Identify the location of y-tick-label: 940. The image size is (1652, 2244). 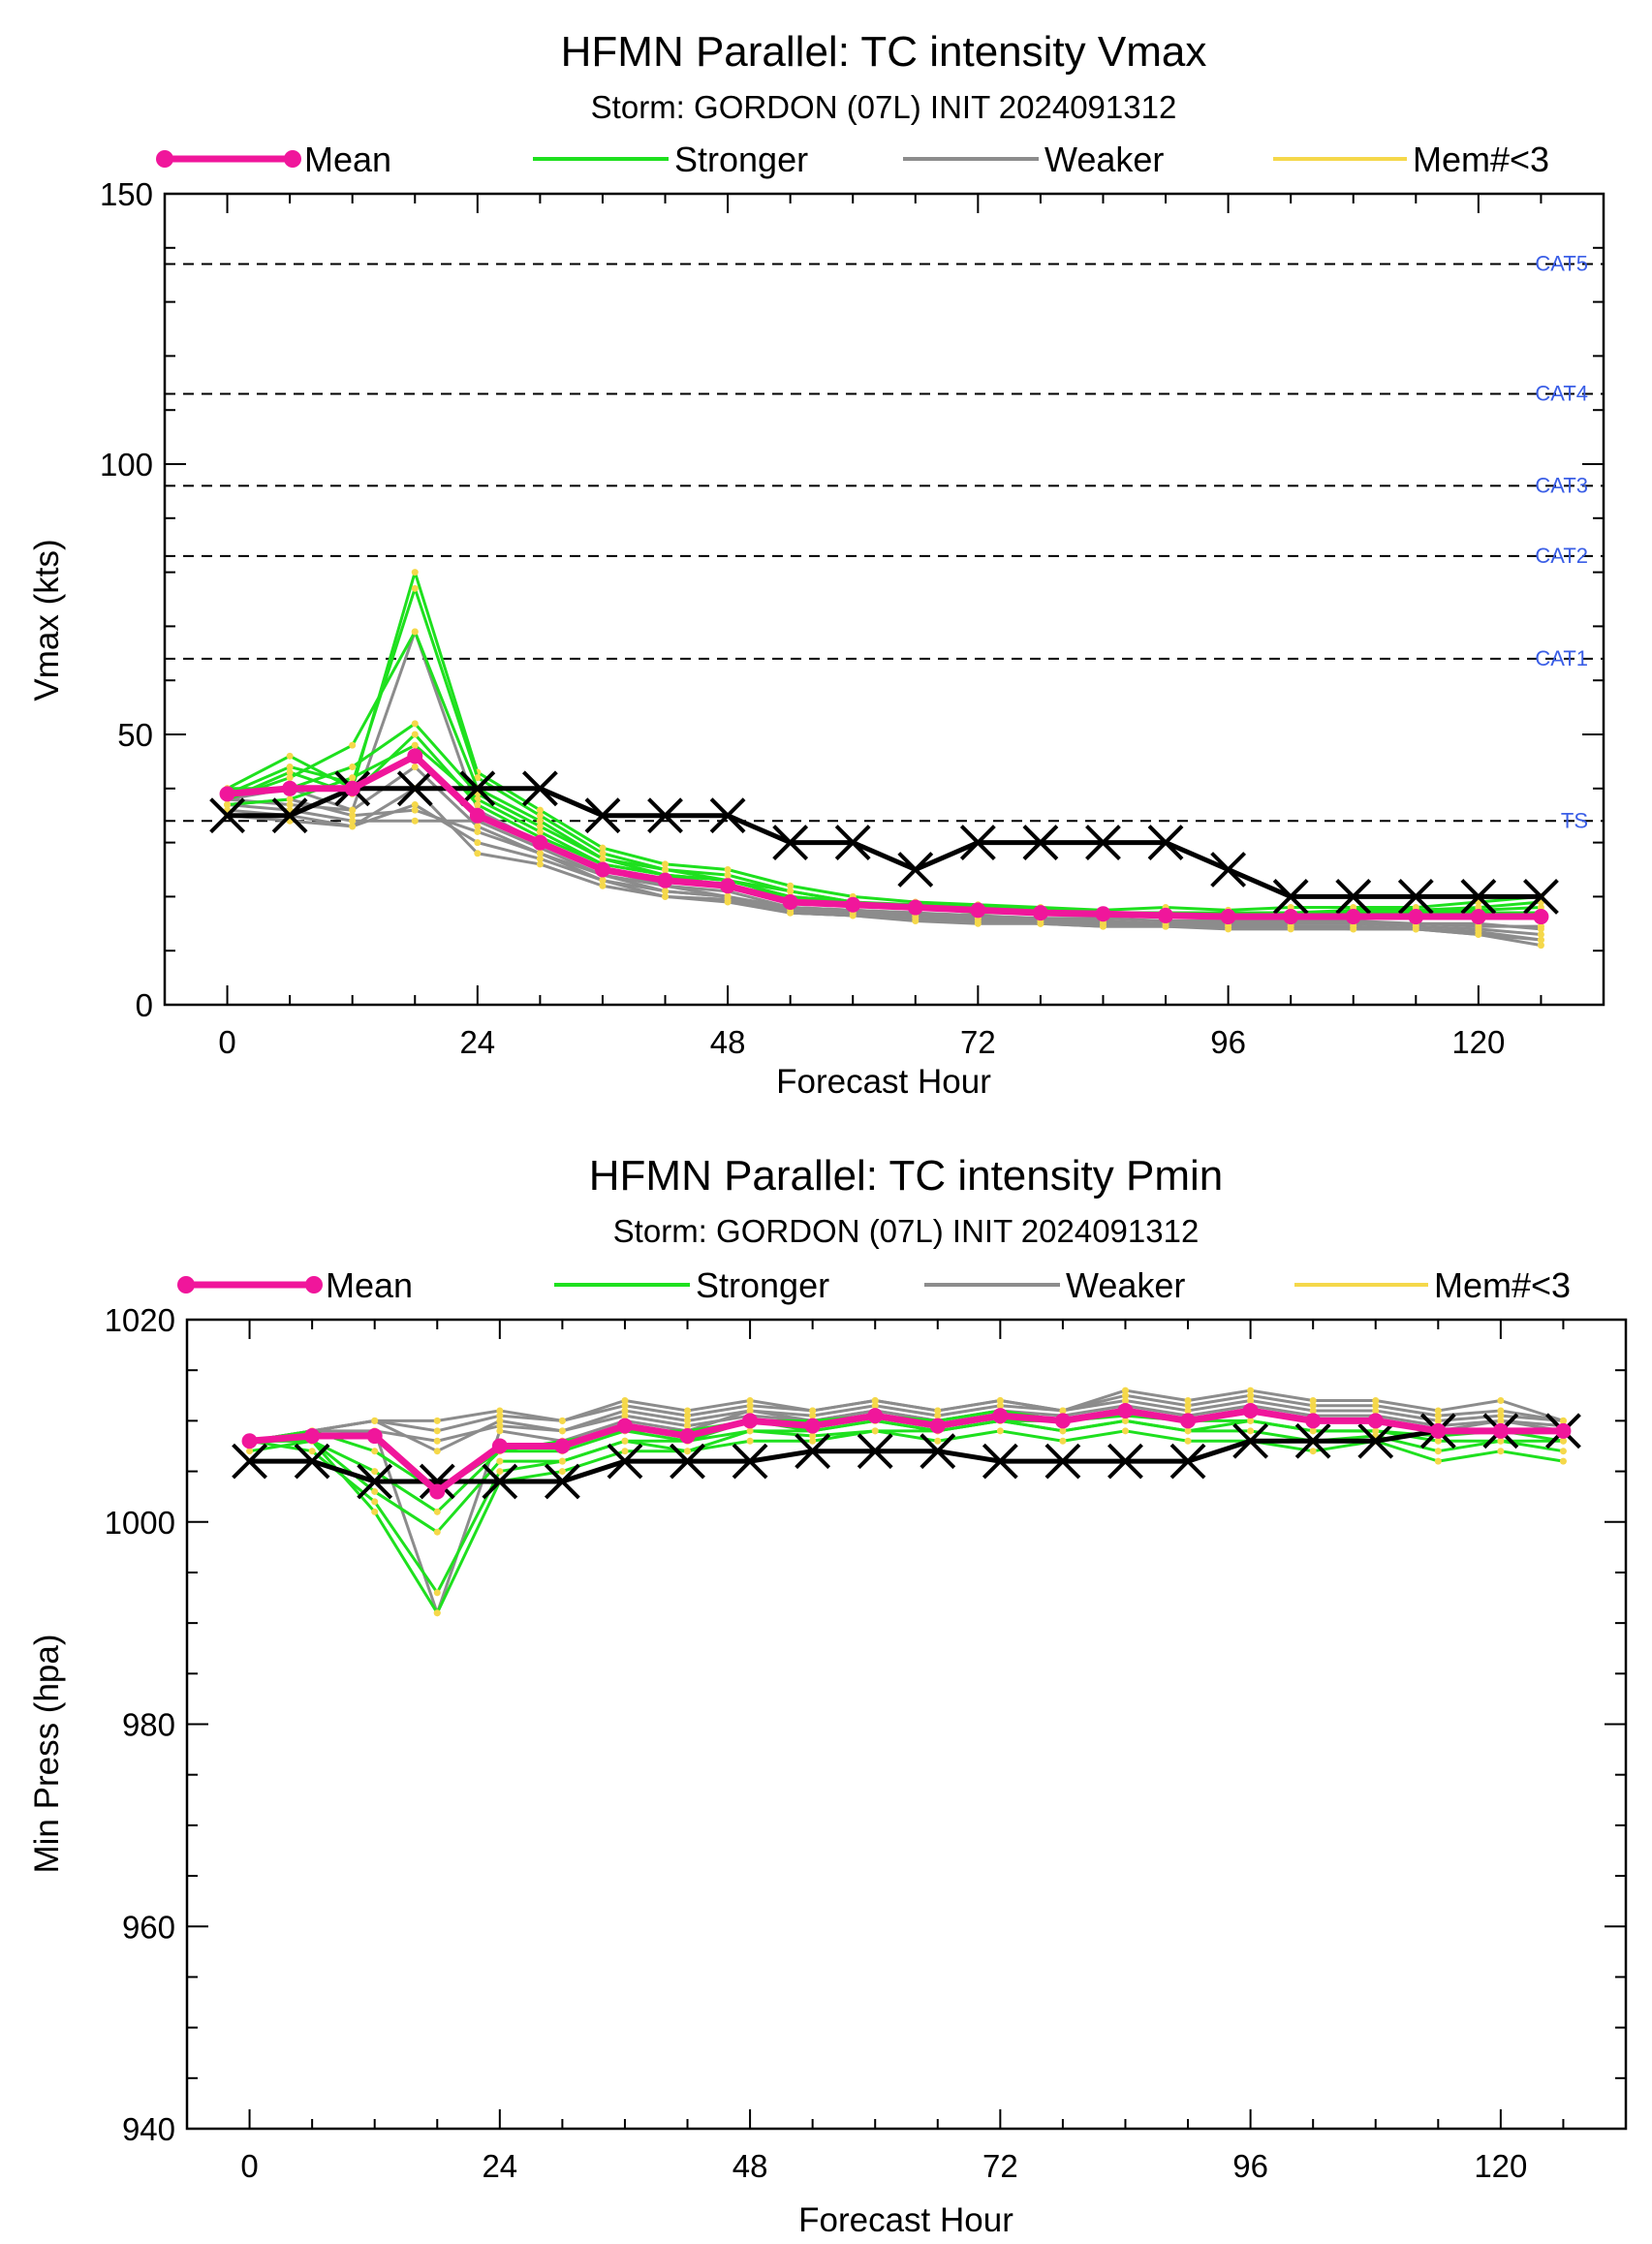
(148, 2129).